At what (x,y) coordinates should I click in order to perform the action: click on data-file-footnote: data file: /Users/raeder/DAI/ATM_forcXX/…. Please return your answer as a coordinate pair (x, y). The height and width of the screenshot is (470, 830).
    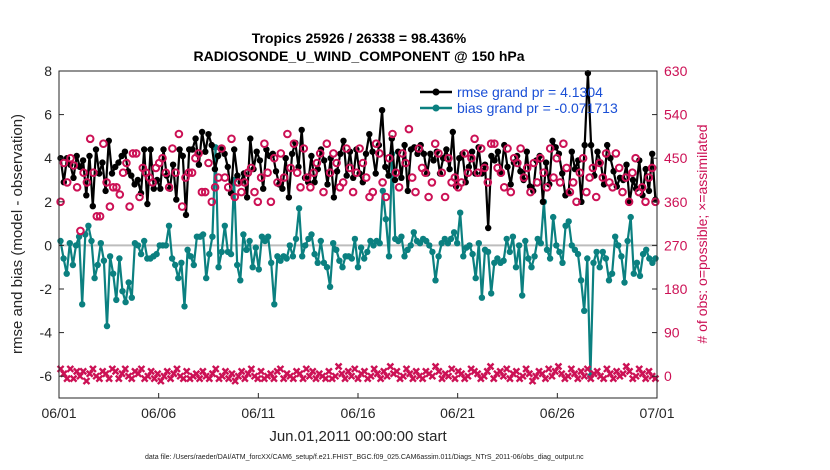
    Looking at the image, I should click on (364, 457).